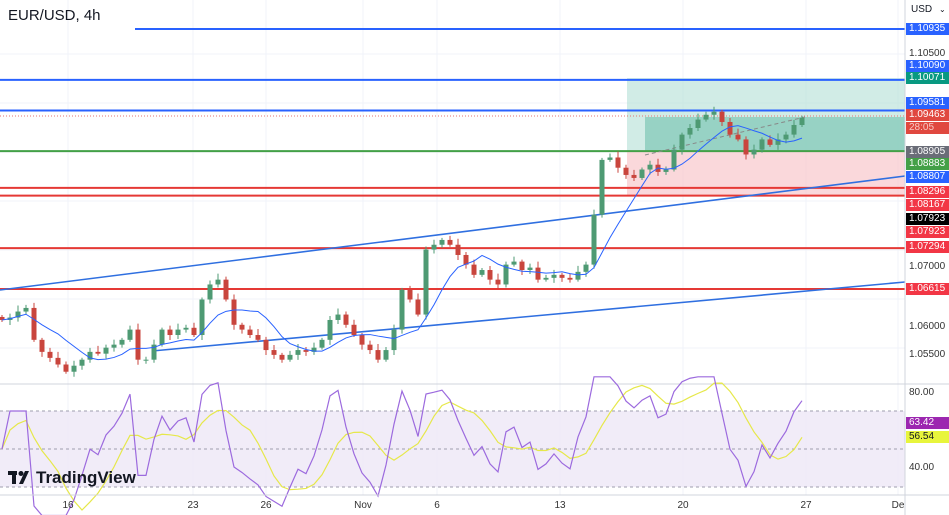 This screenshot has height=515, width=949. Describe the element at coordinates (927, 66) in the screenshot. I see `price-label: 1.10090` at that location.